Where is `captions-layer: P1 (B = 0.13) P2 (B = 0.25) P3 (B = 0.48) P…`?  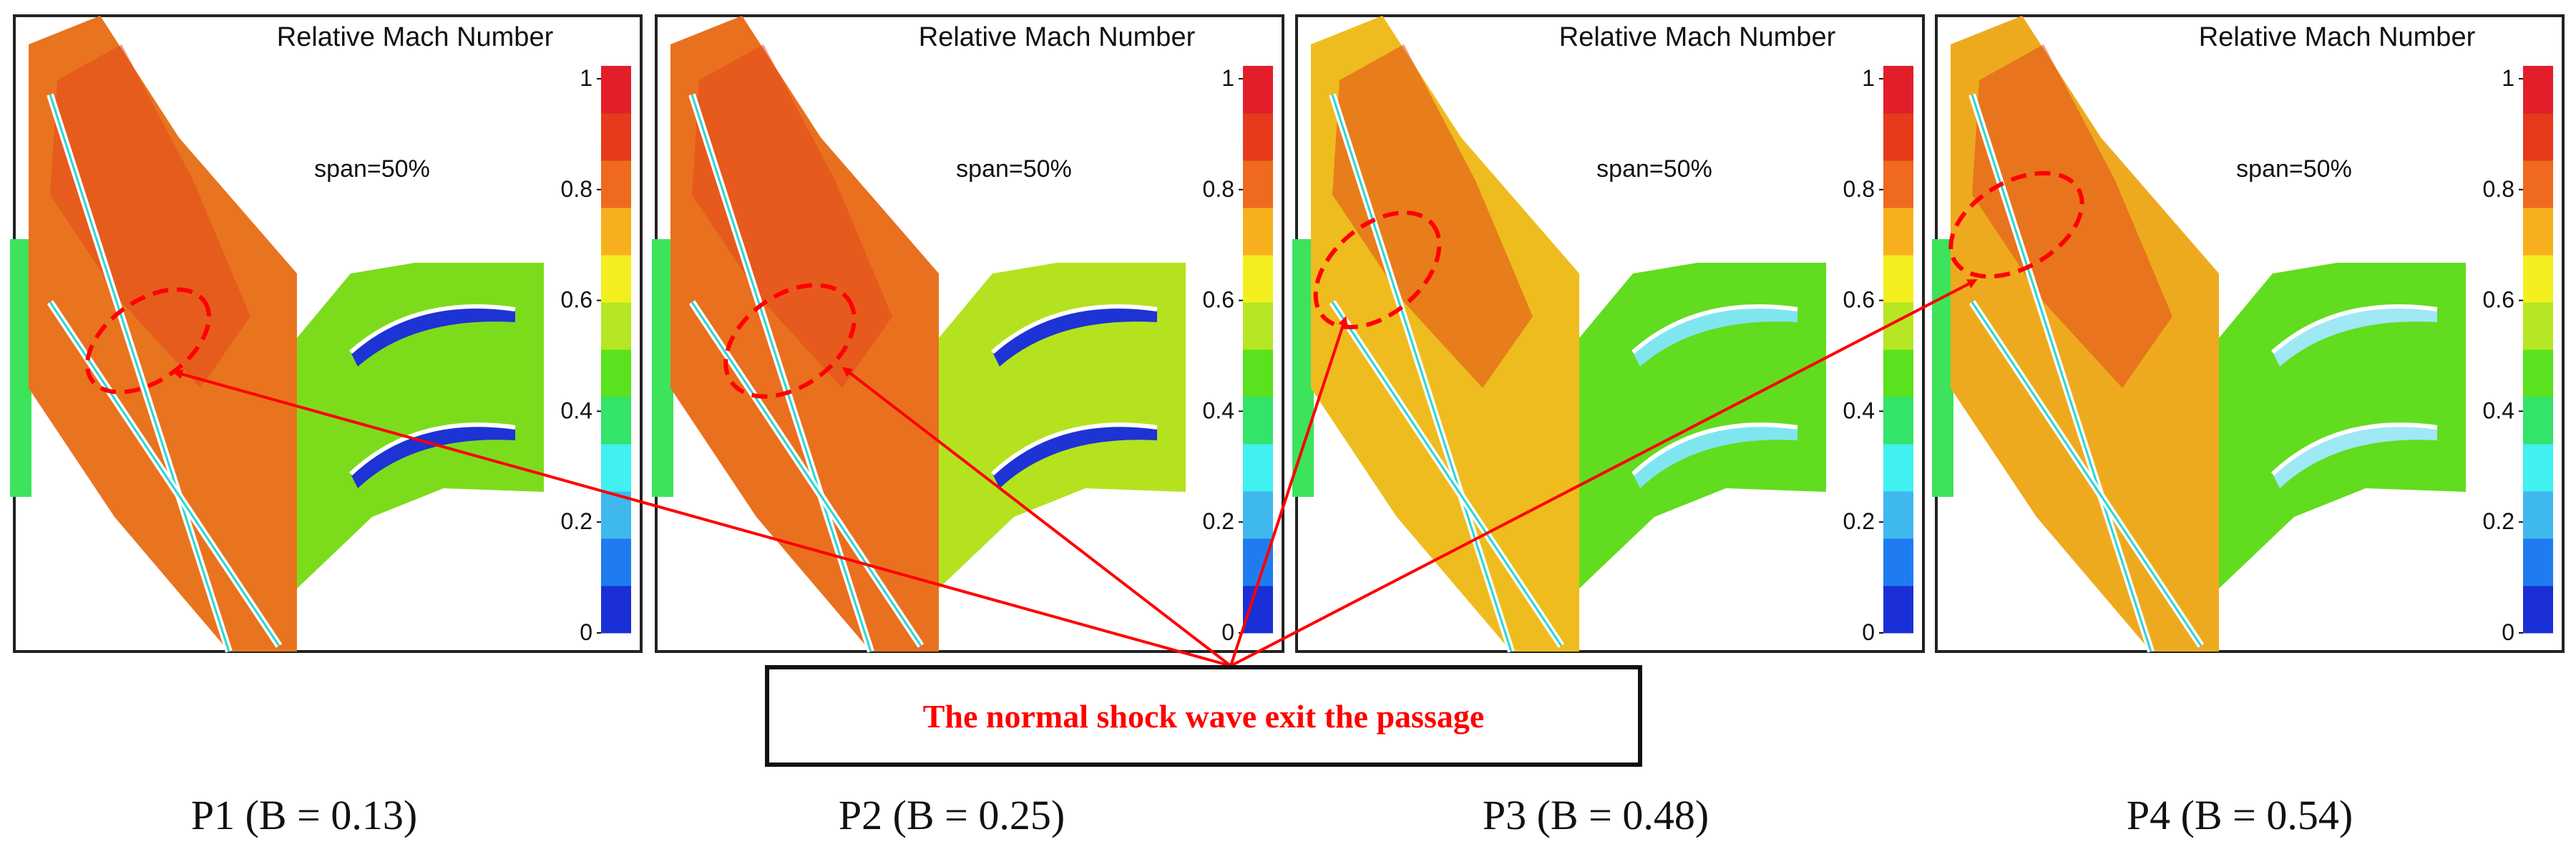 captions-layer: P1 (B = 0.13) P2 (B = 0.25) P3 (B = 0.48) P… is located at coordinates (1272, 815).